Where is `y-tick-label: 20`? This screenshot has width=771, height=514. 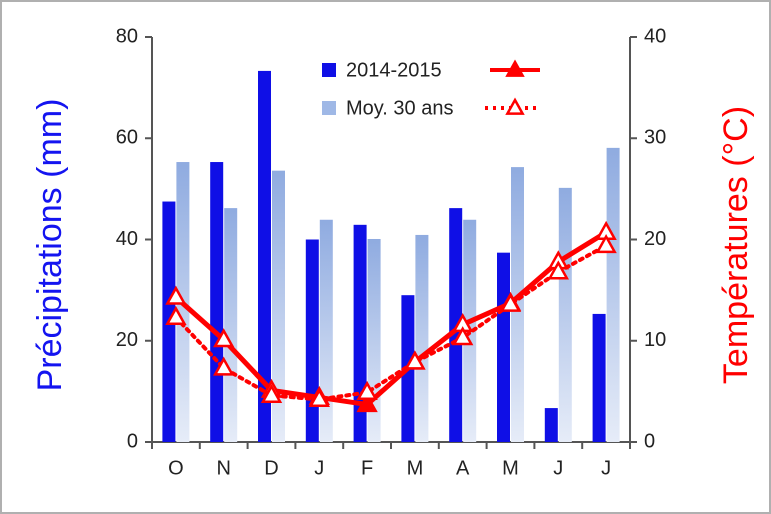 y-tick-label: 20 is located at coordinates (127, 340).